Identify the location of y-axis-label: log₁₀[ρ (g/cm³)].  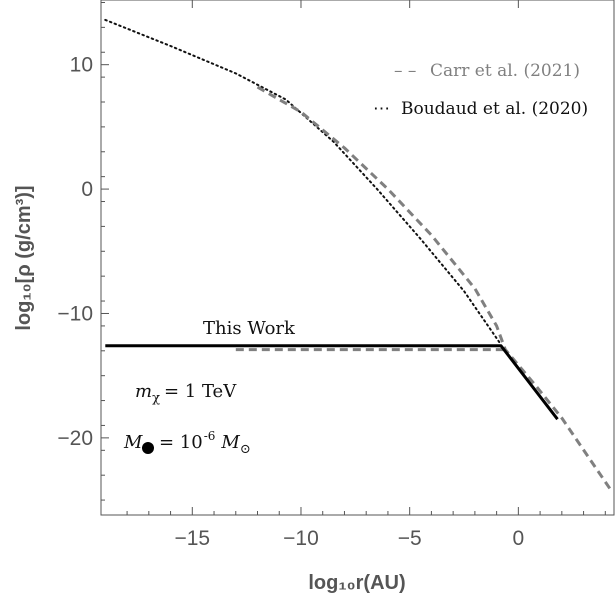
(24, 257).